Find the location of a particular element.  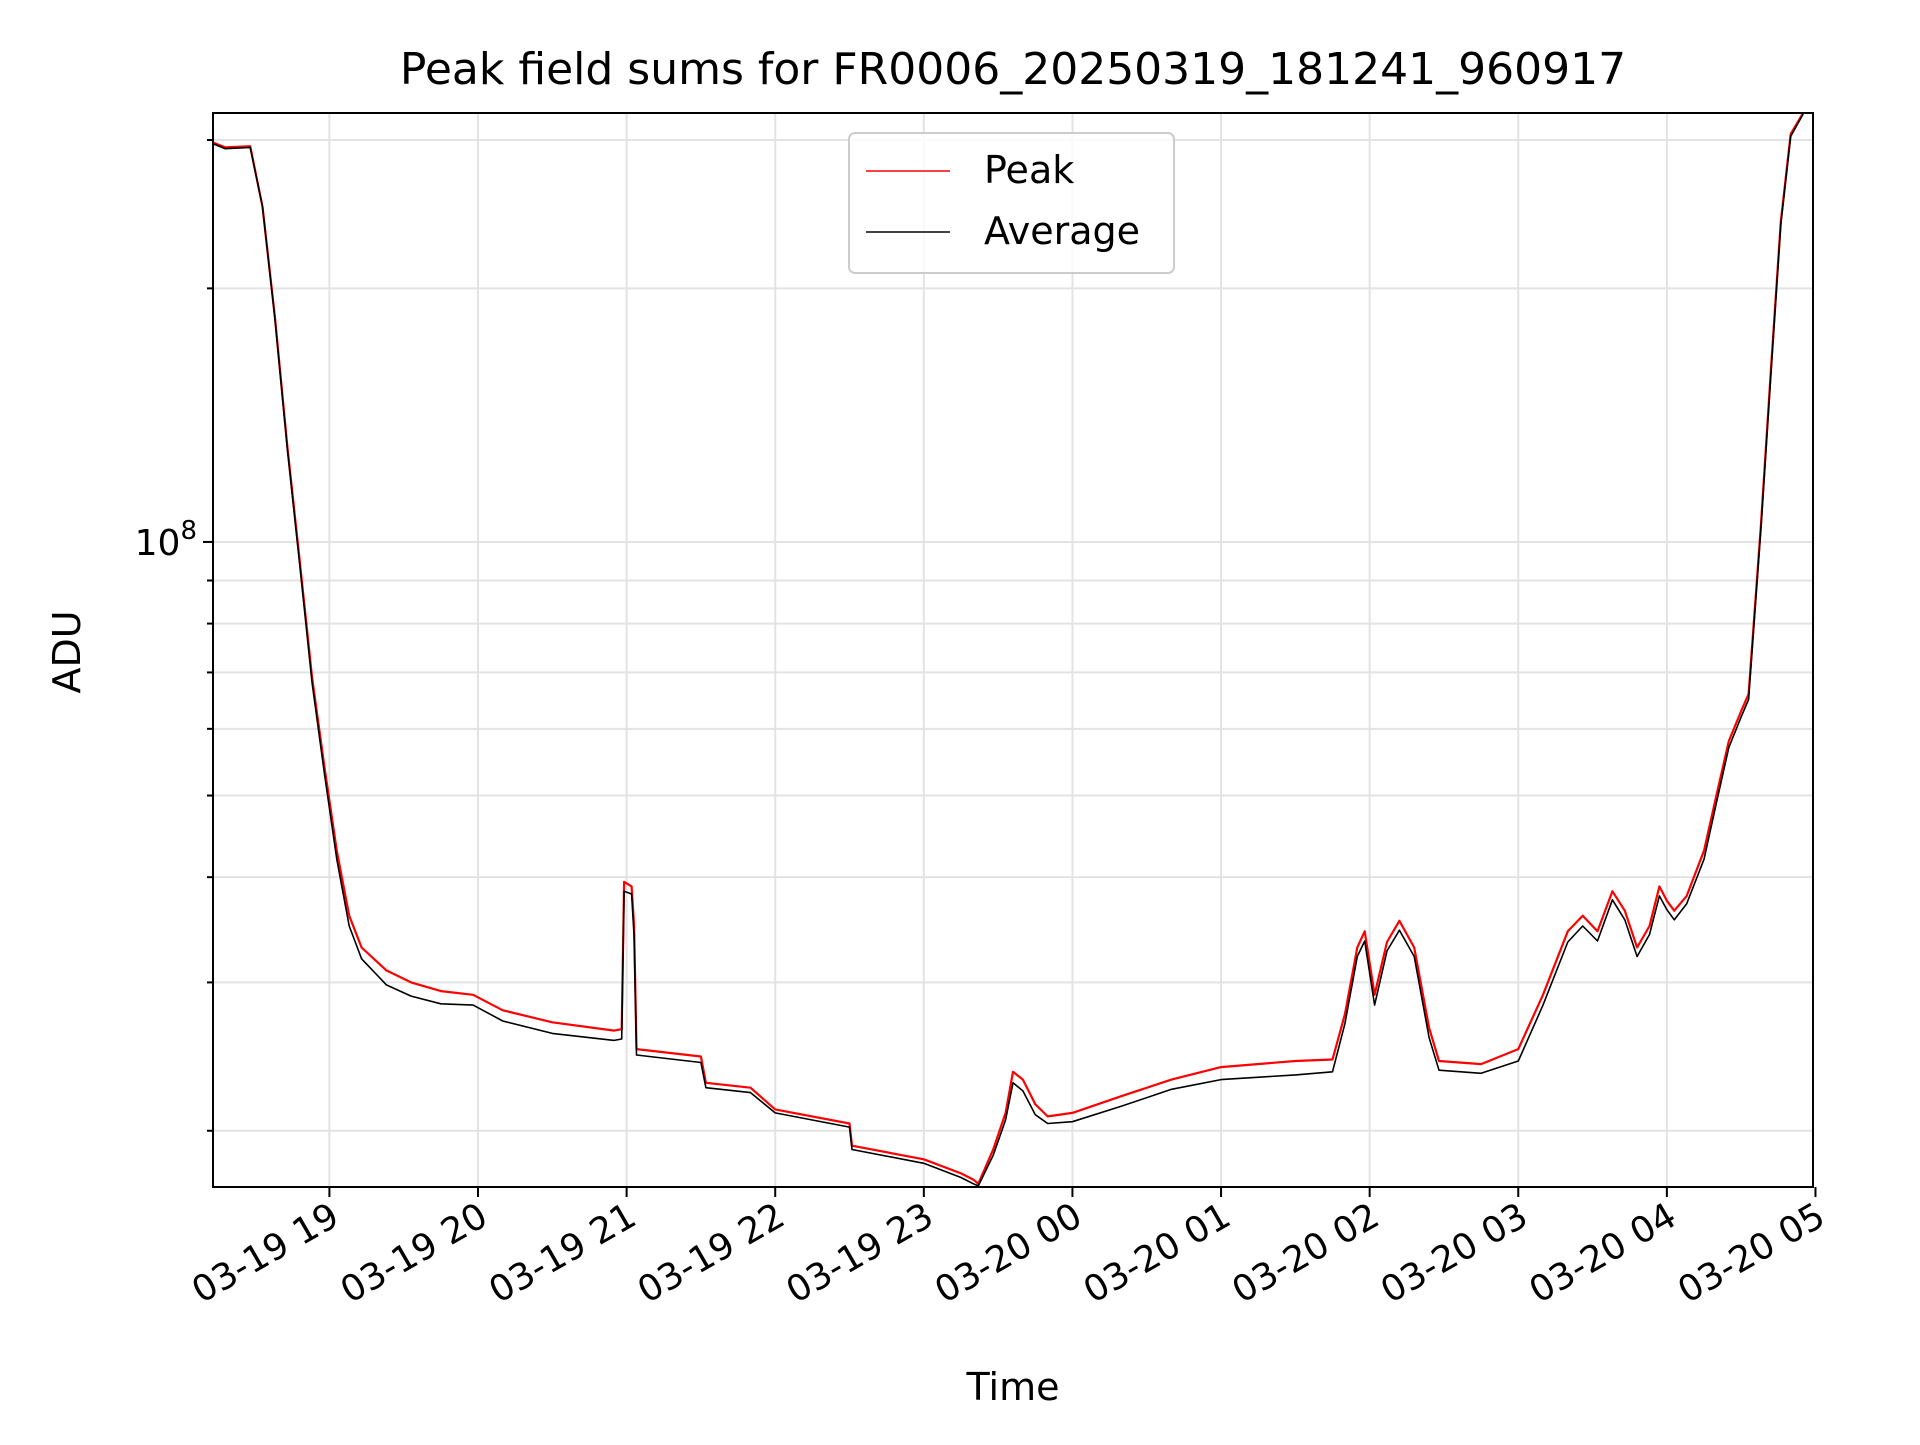

legend: Peak Average is located at coordinates (1011, 203).